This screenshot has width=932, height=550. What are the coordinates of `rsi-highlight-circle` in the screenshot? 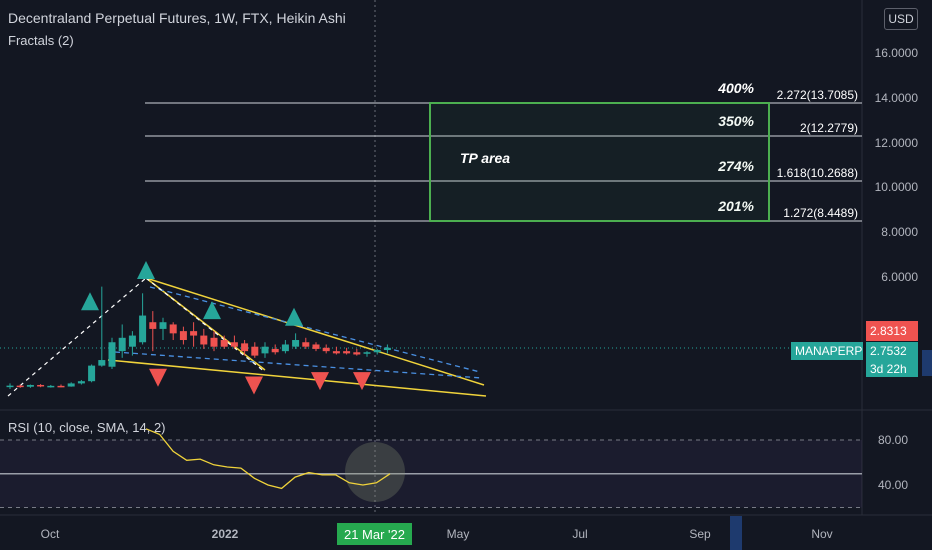 It's located at (375, 472).